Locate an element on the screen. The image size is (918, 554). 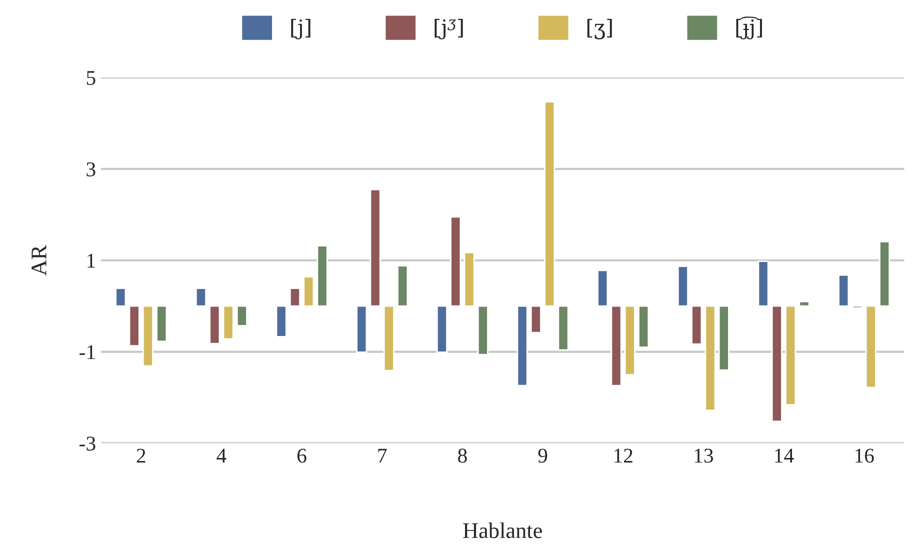
y-tick-label: 3 is located at coordinates (91, 169).